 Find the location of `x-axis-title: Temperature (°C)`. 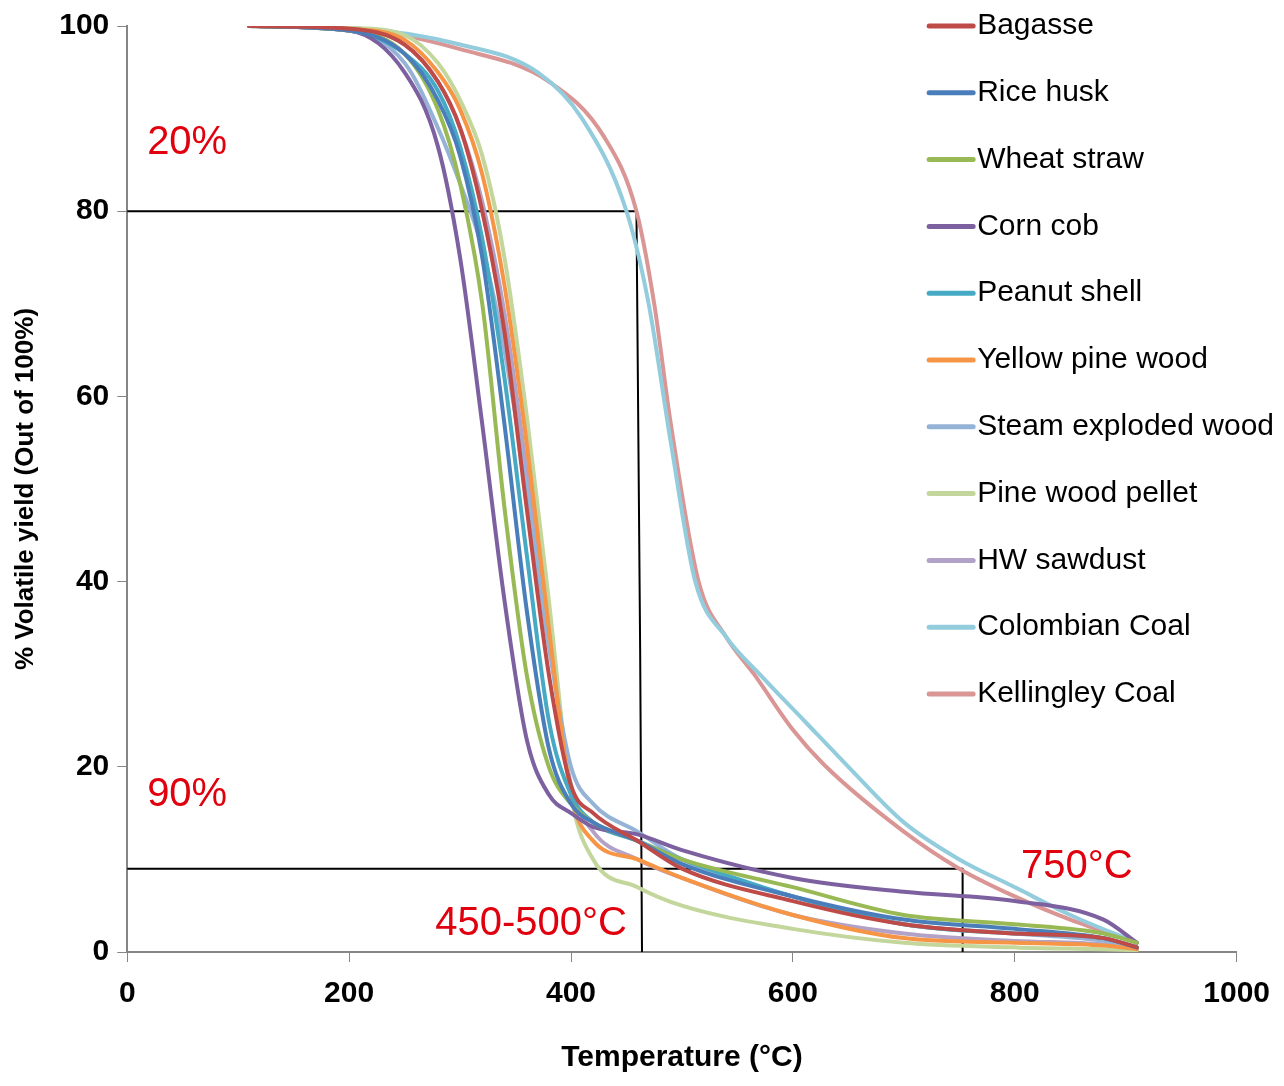

x-axis-title: Temperature (°C) is located at coordinates (682, 1056).